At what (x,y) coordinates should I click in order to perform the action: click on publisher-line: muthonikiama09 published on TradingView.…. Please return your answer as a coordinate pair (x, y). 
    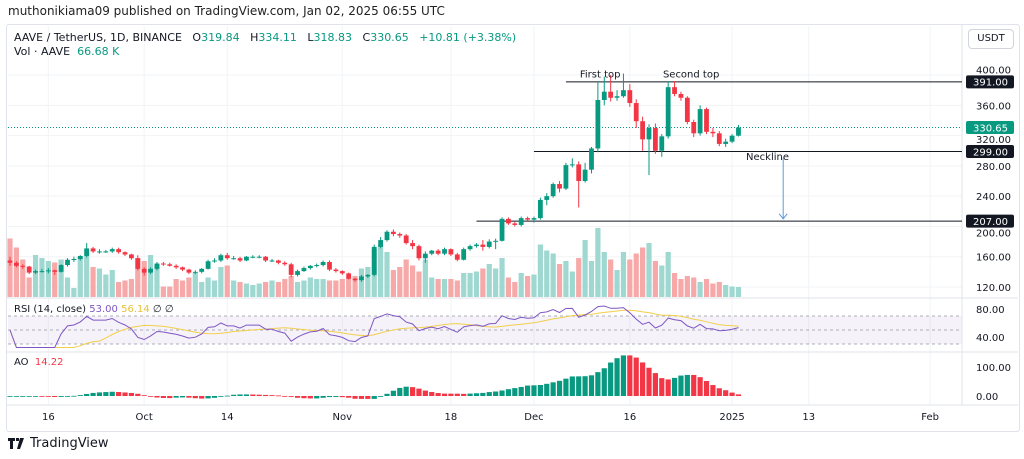
    Looking at the image, I should click on (226, 11).